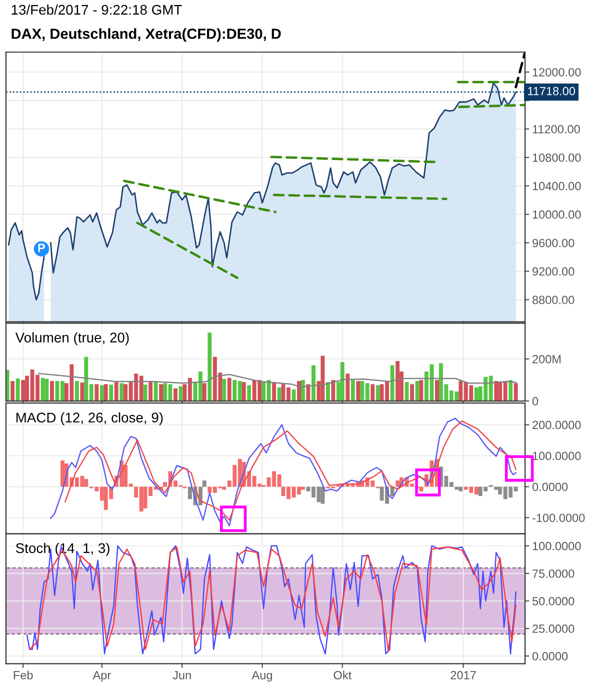  What do you see at coordinates (262, 676) in the screenshot?
I see `x-tick-label: Aug` at bounding box center [262, 676].